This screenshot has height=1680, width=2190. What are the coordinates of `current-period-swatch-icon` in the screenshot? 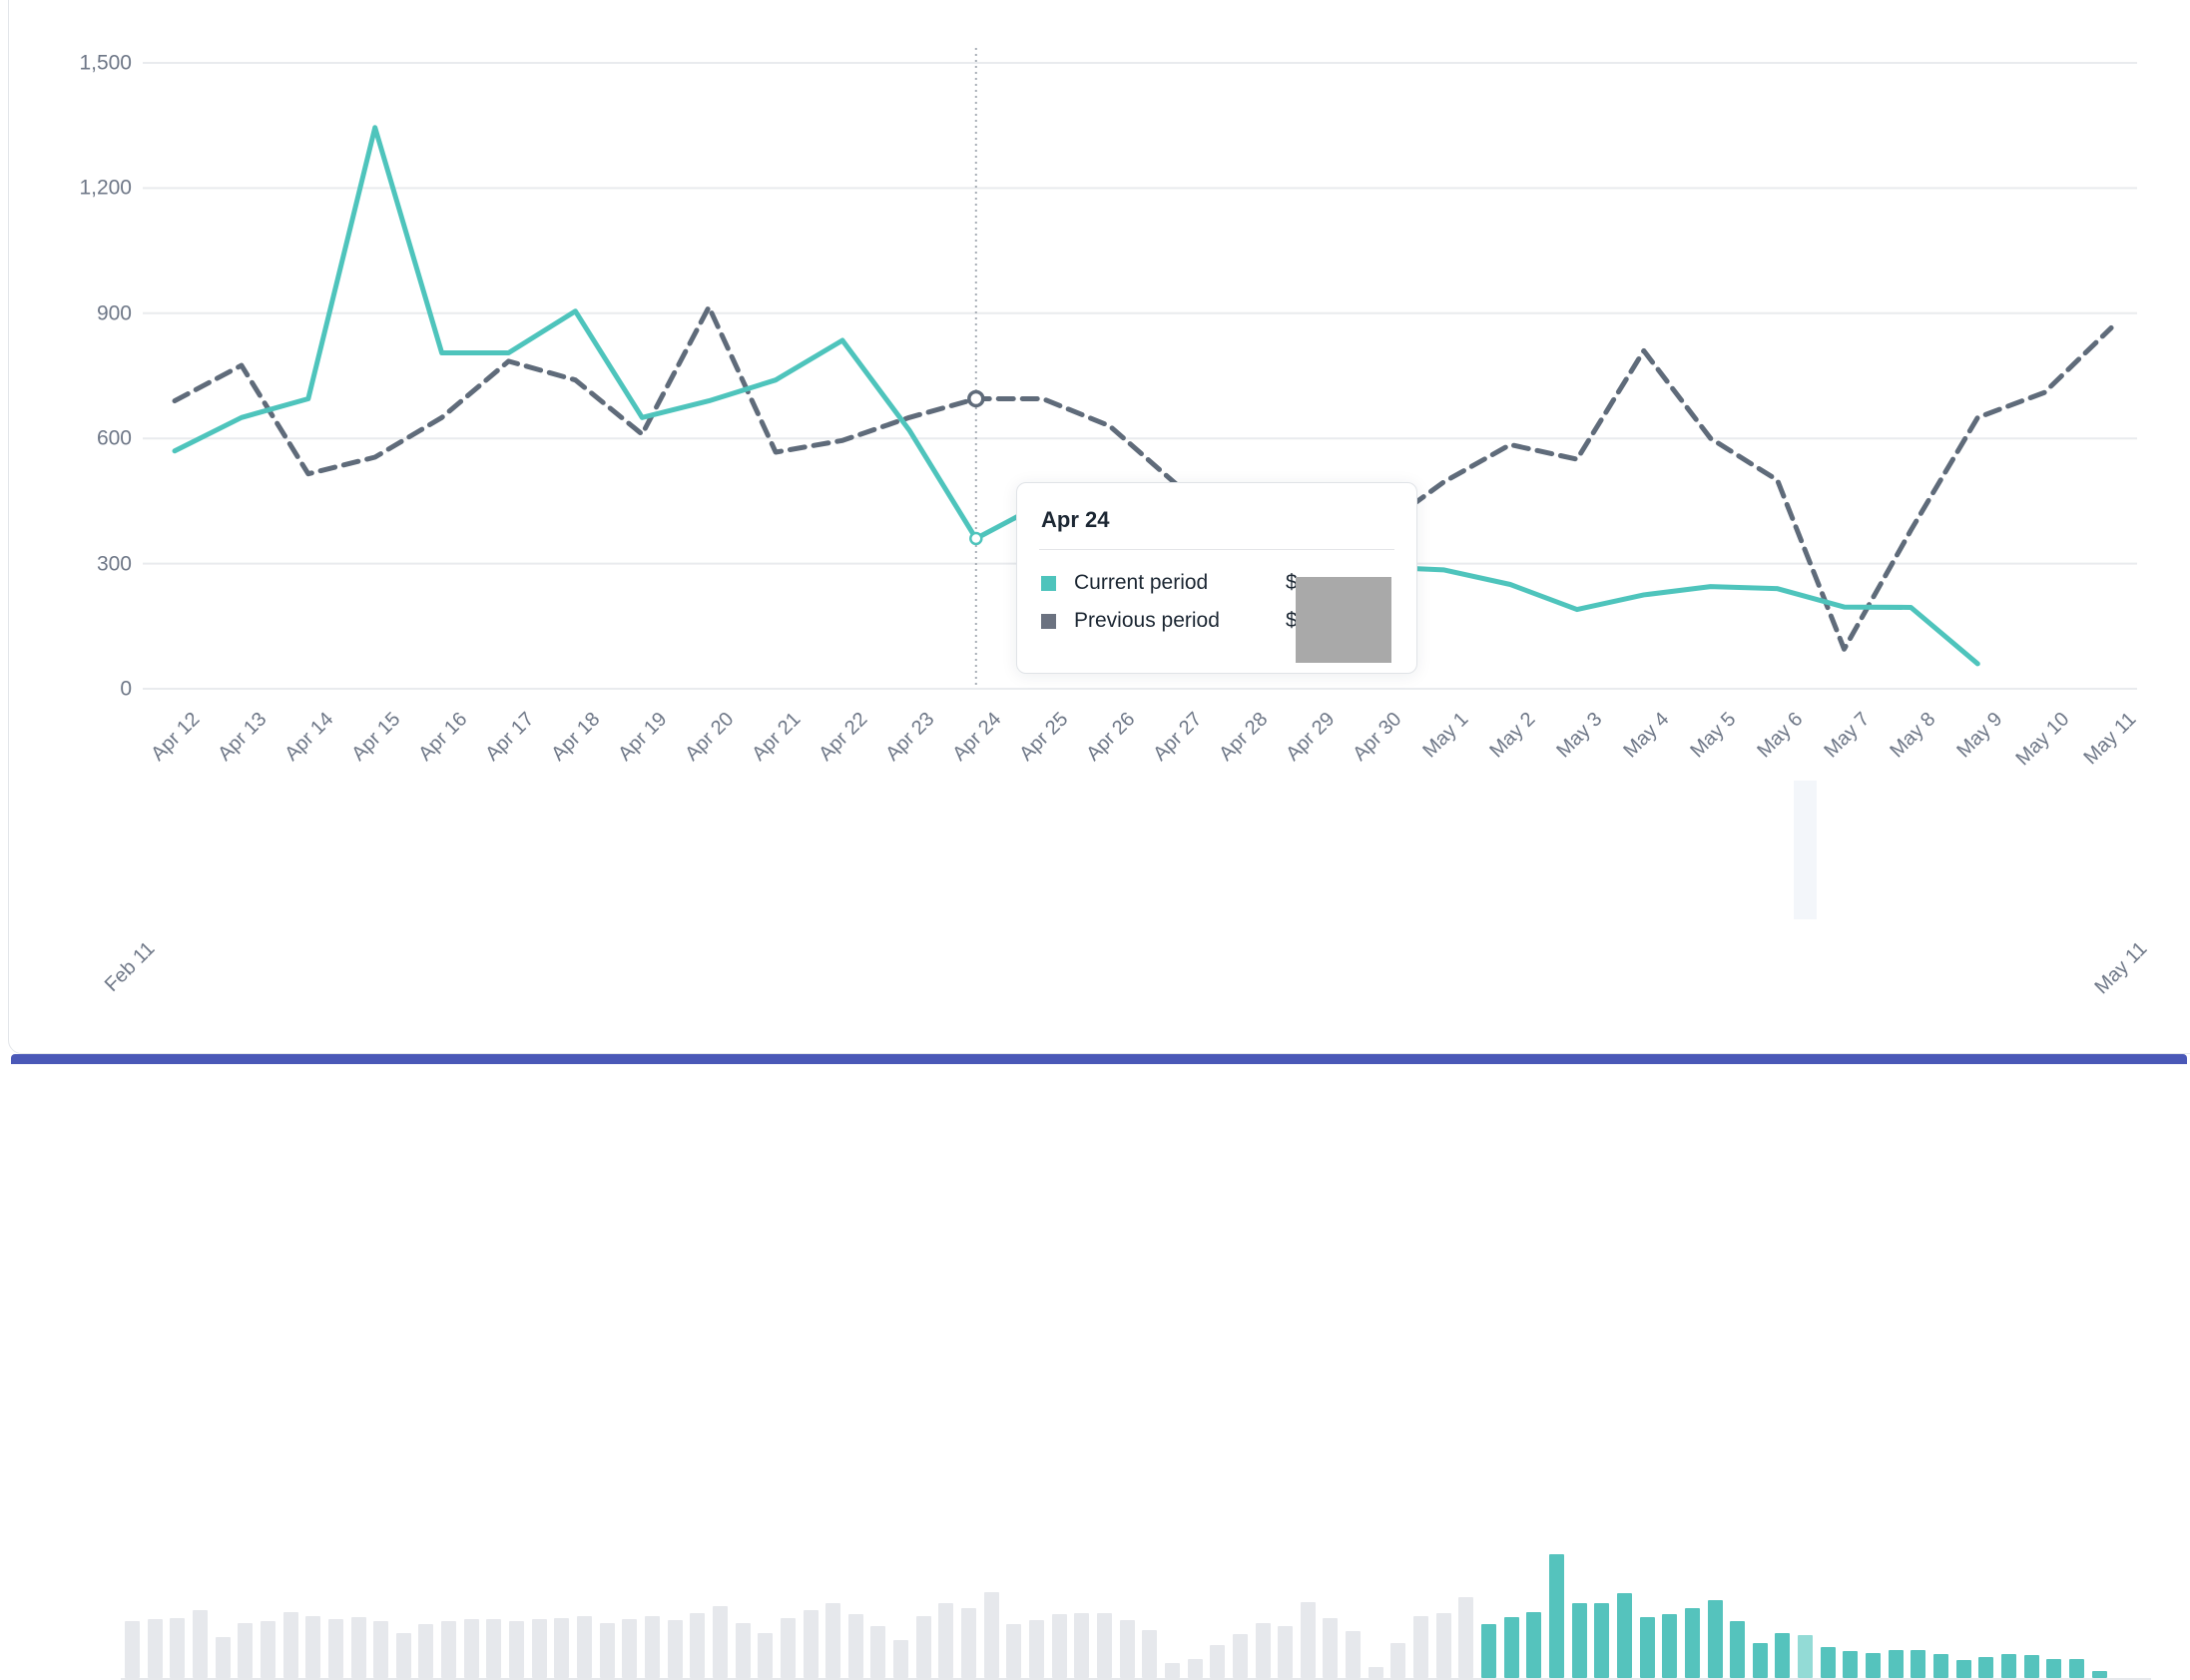 It's located at (1048, 583).